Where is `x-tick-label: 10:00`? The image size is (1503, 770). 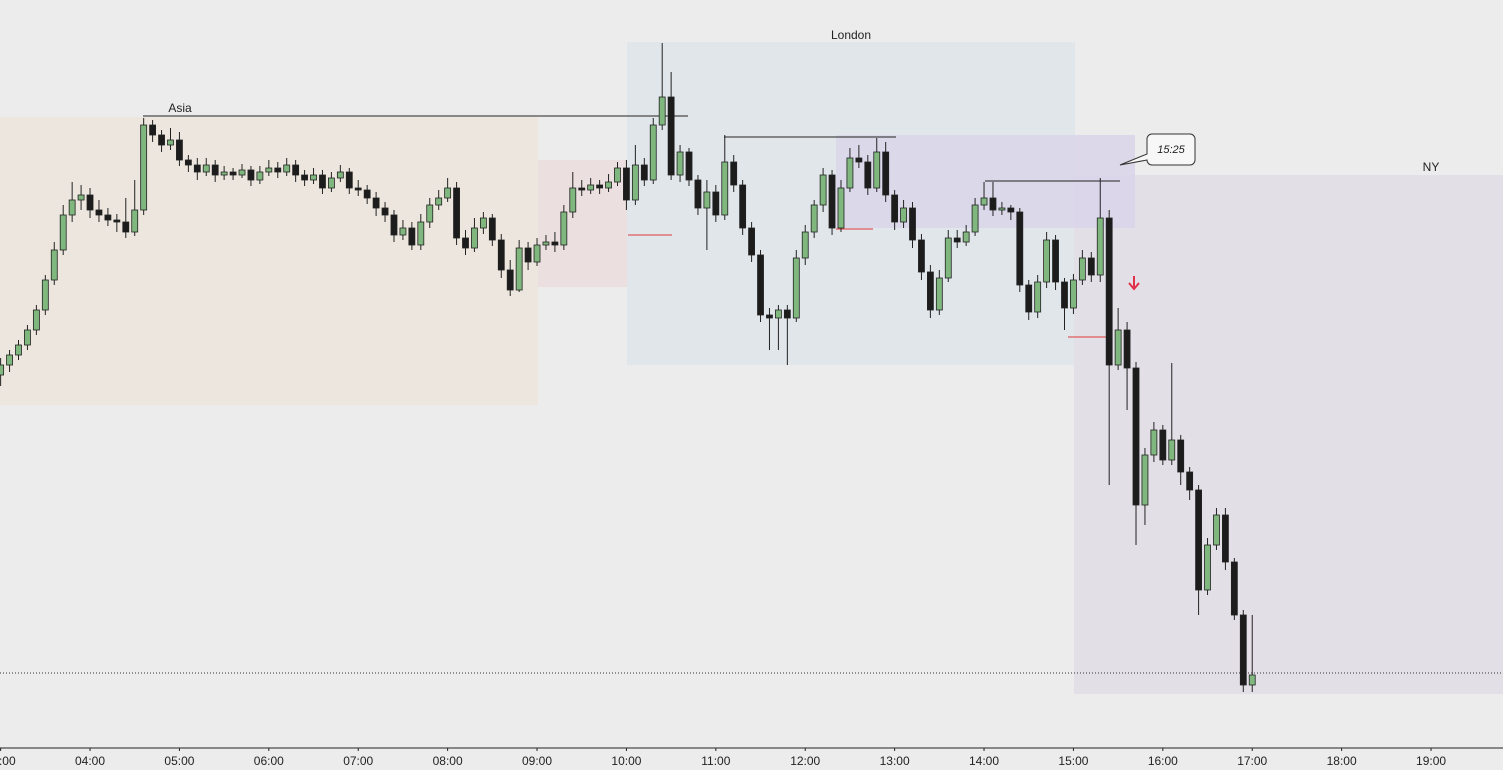 x-tick-label: 10:00 is located at coordinates (626, 761).